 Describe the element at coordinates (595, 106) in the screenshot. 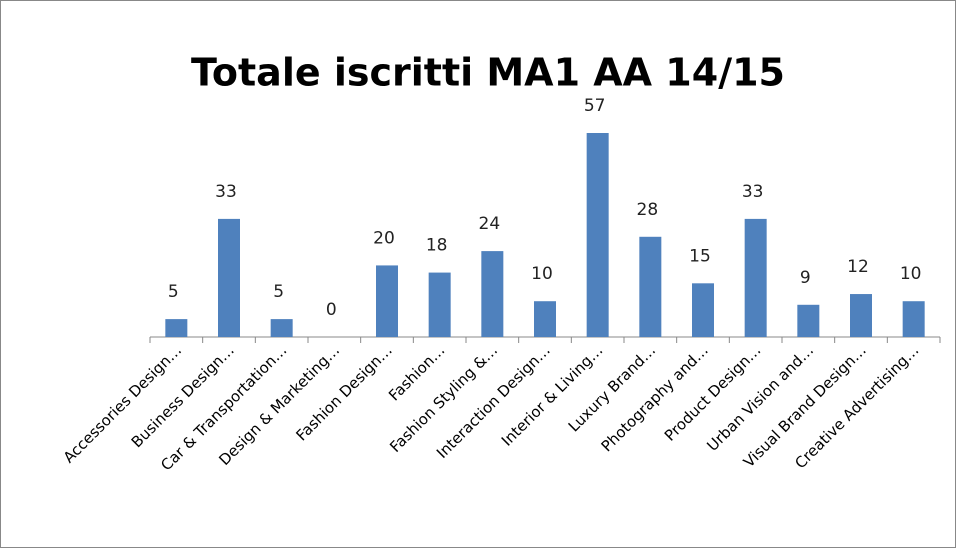

I see `data-label: 57` at that location.